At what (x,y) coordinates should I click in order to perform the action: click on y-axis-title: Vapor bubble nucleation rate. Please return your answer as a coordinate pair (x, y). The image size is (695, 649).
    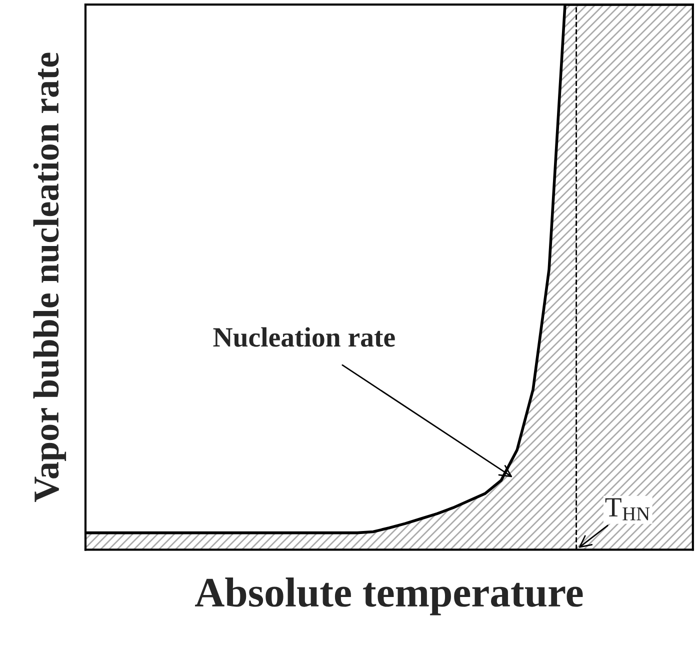
    Looking at the image, I should click on (49, 277).